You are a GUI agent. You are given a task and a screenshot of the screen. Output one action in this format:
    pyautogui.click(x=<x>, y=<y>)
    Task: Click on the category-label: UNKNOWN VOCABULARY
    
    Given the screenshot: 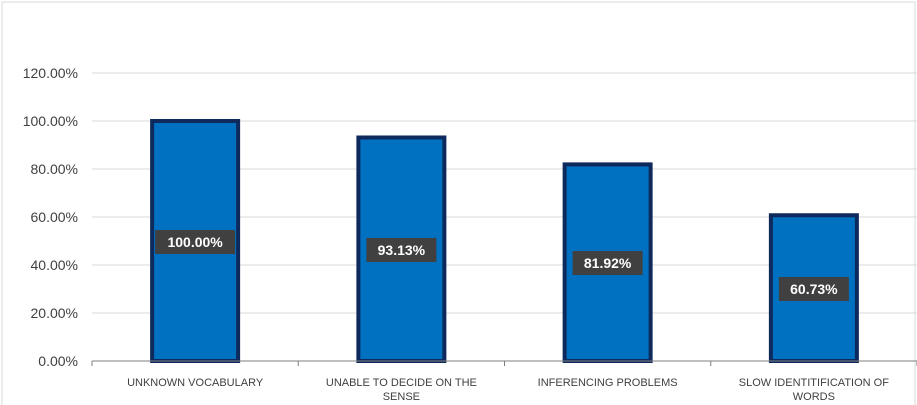 What is the action you would take?
    pyautogui.click(x=195, y=383)
    